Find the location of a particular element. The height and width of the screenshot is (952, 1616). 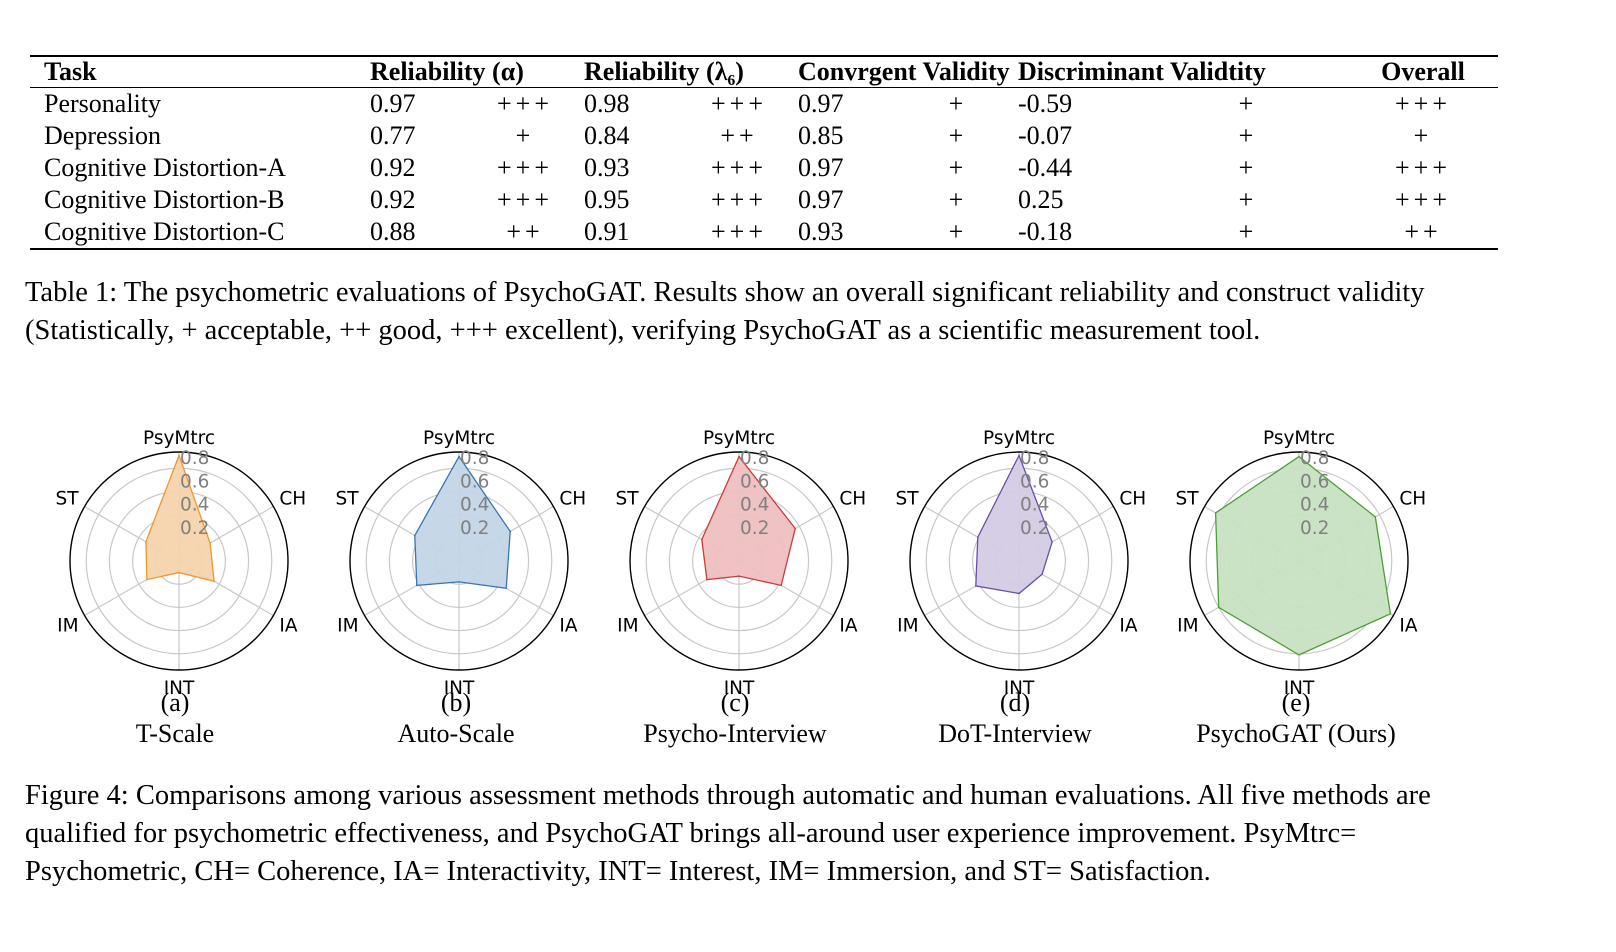

subfigure-label: (c) Psycho-Interview is located at coordinates (735, 718).